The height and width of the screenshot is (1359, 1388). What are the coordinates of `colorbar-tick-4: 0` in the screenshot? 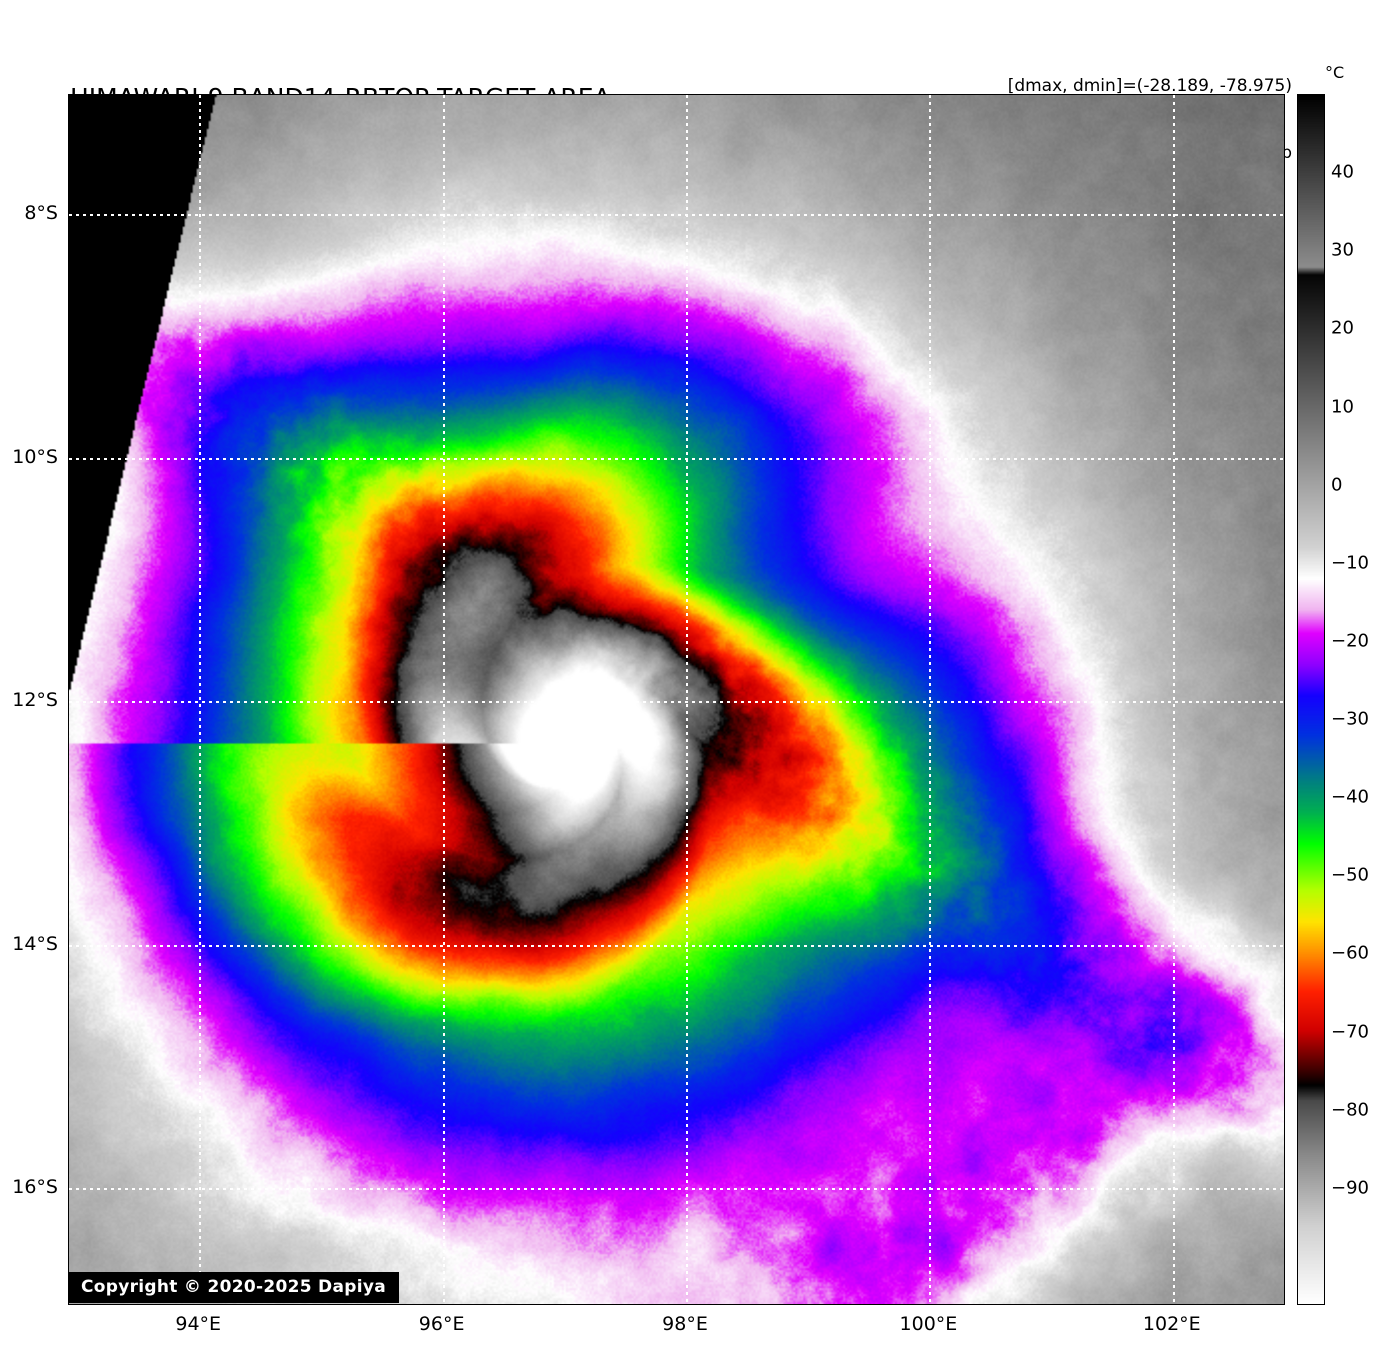 It's located at (1337, 485).